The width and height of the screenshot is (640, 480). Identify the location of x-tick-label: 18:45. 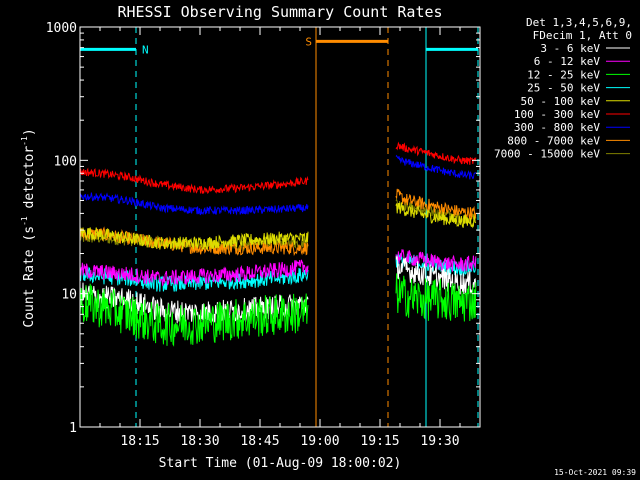
(259, 441).